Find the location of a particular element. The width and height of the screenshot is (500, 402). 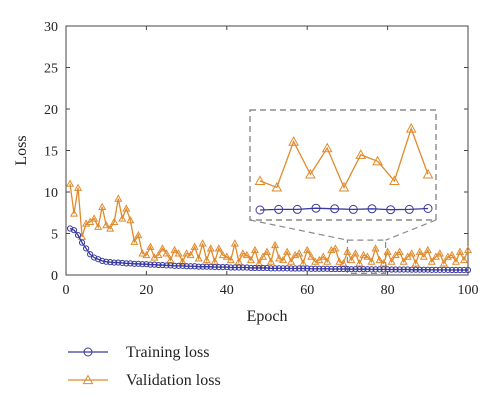

x-tick-label: 40 is located at coordinates (227, 290).